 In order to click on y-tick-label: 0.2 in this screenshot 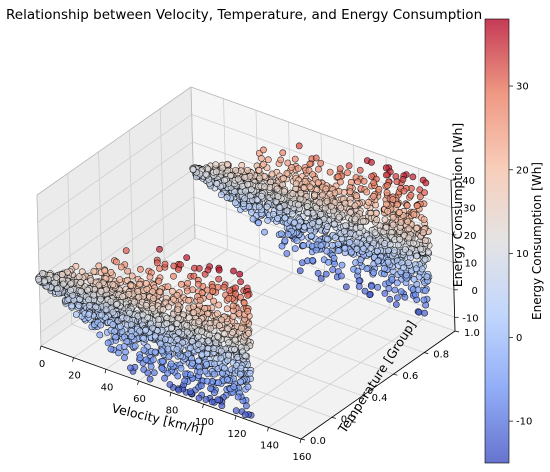, I will do `click(349, 419)`.